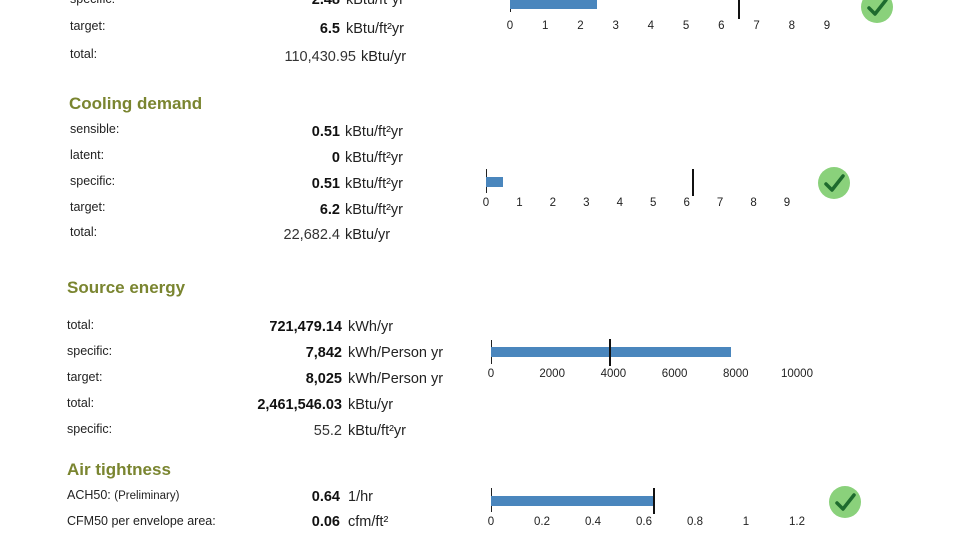 The image size is (960, 540). What do you see at coordinates (686, 203) in the screenshot?
I see `cooling-tick-label: 6` at bounding box center [686, 203].